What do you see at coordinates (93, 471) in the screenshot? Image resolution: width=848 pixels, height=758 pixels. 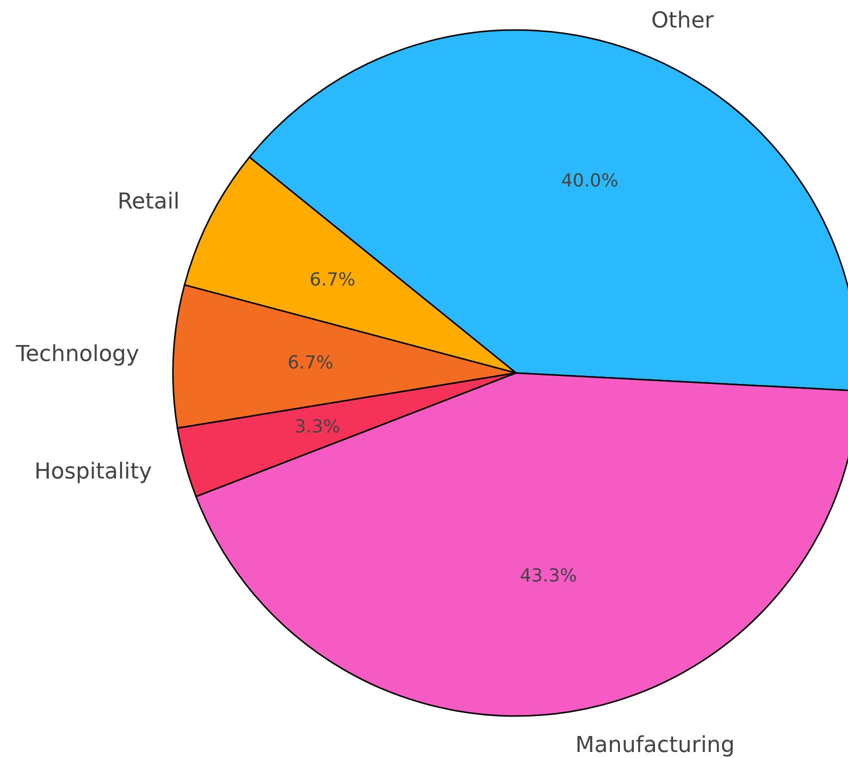 I see `slice-label: Hospitality` at bounding box center [93, 471].